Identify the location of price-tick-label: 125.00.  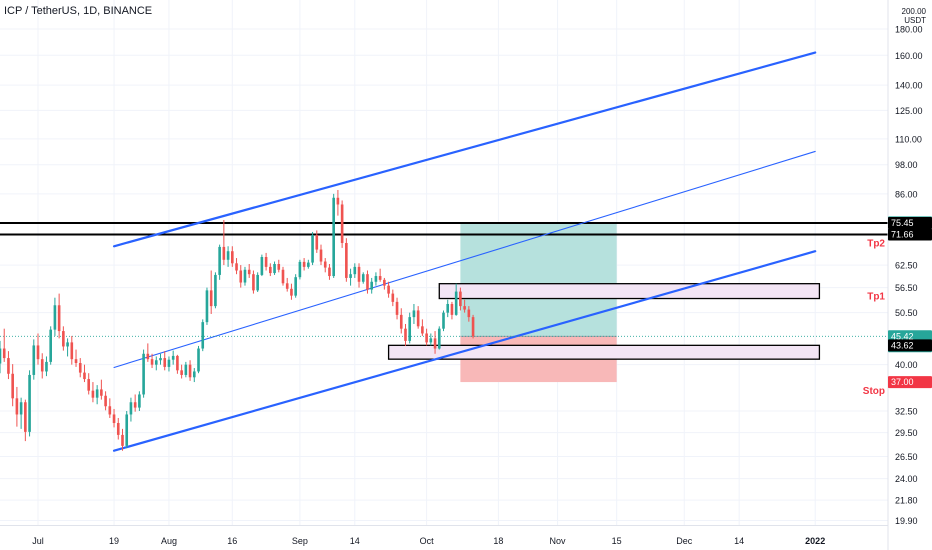
(909, 111).